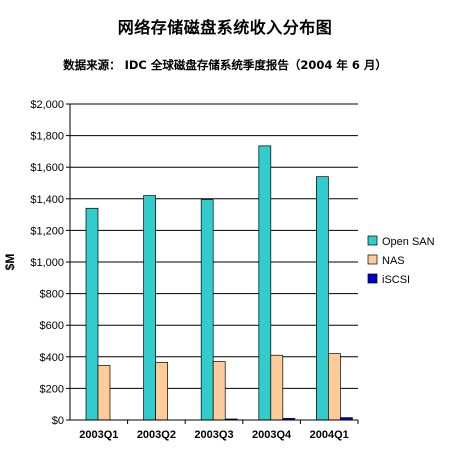  I want to click on y-tick-label: $1,800, so click(47, 137).